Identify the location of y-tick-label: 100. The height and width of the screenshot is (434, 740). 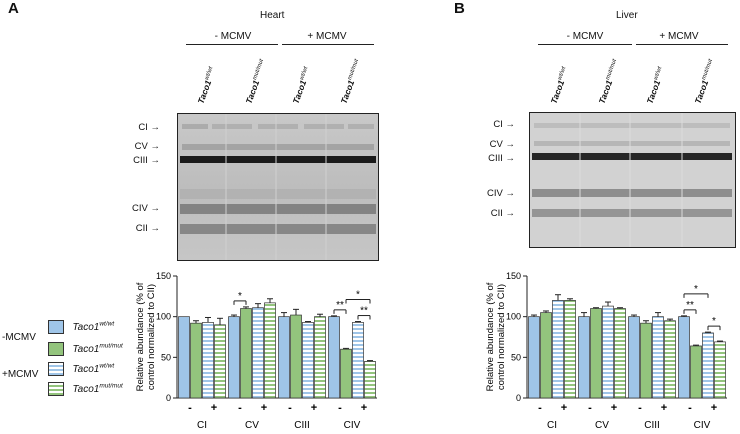
(163, 317).